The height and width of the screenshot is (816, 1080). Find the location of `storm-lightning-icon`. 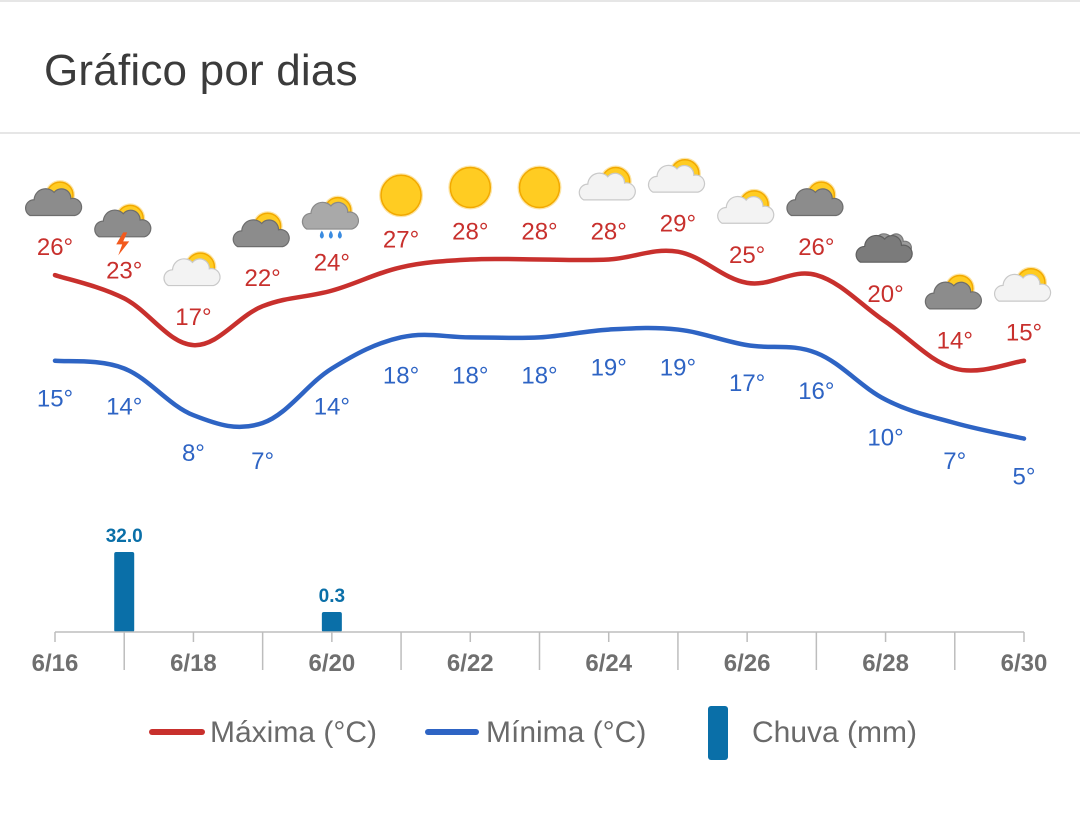

storm-lightning-icon is located at coordinates (123, 229).